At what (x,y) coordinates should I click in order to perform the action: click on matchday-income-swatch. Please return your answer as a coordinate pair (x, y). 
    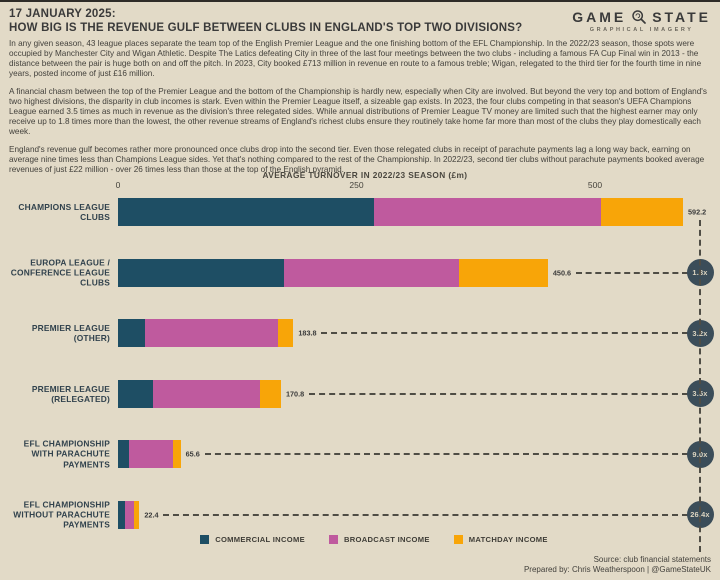
    Looking at the image, I should click on (458, 539).